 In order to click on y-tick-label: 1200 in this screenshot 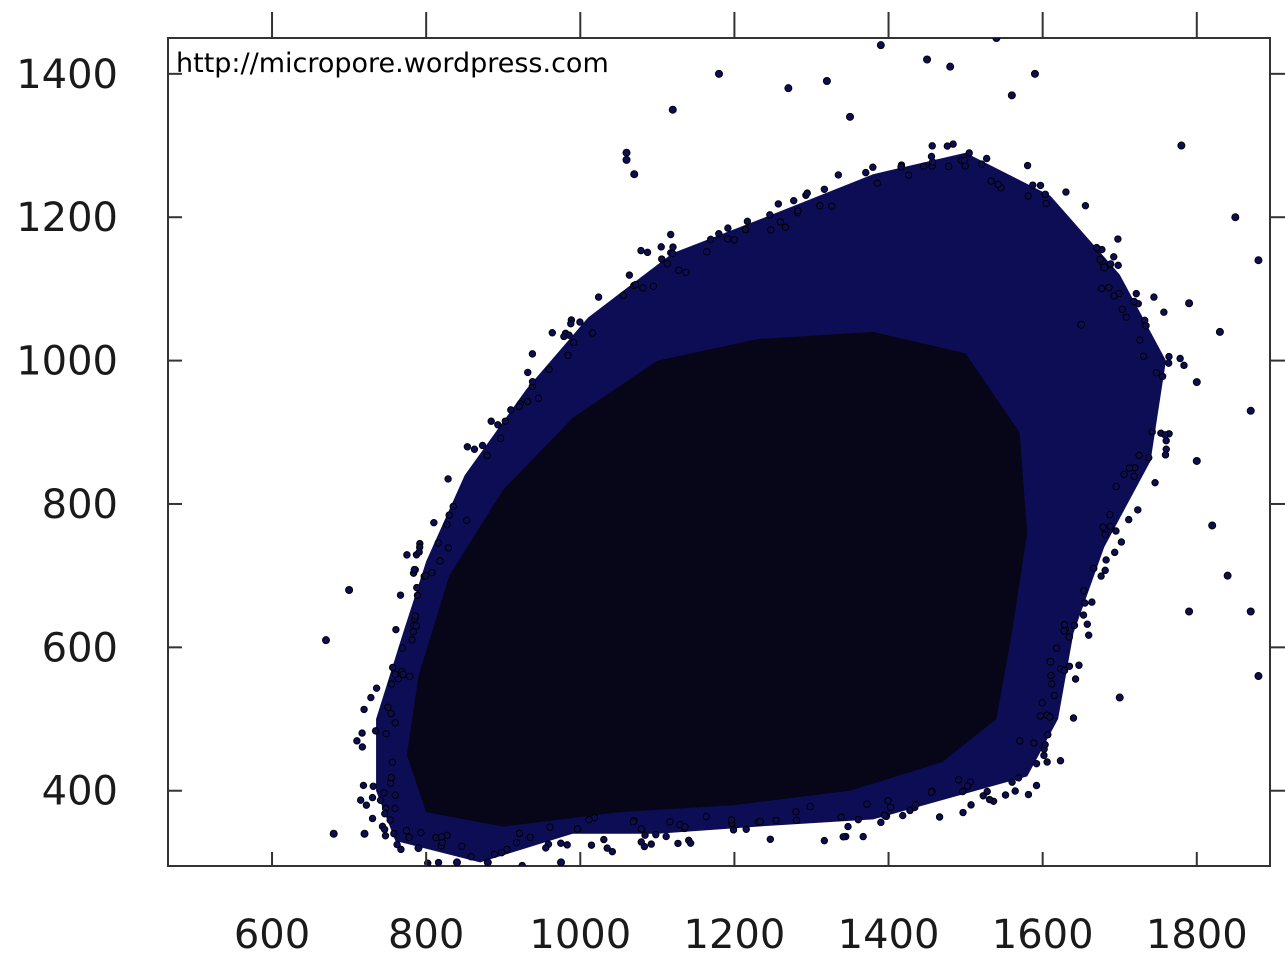, I will do `click(67, 218)`.